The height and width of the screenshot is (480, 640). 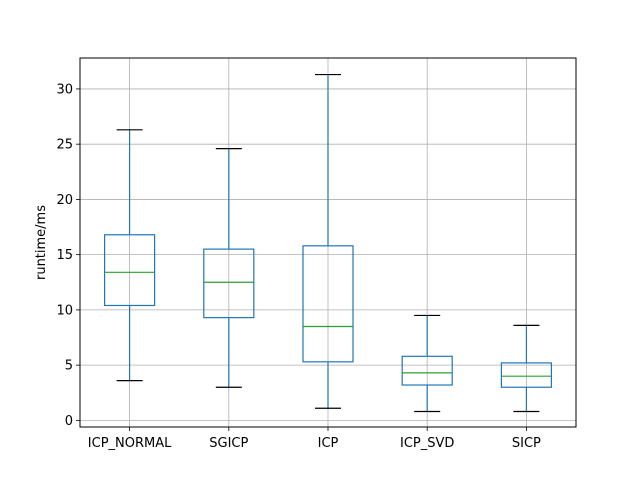 I want to click on y-tick-label: 30, so click(x=64, y=89).